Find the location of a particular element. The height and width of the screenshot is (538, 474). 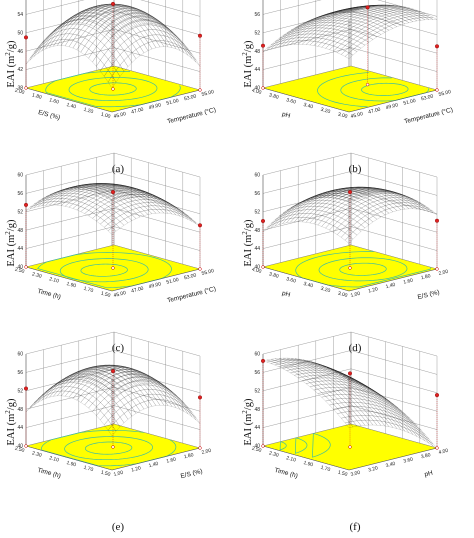

panel-caption: (f) is located at coordinates (355, 527).